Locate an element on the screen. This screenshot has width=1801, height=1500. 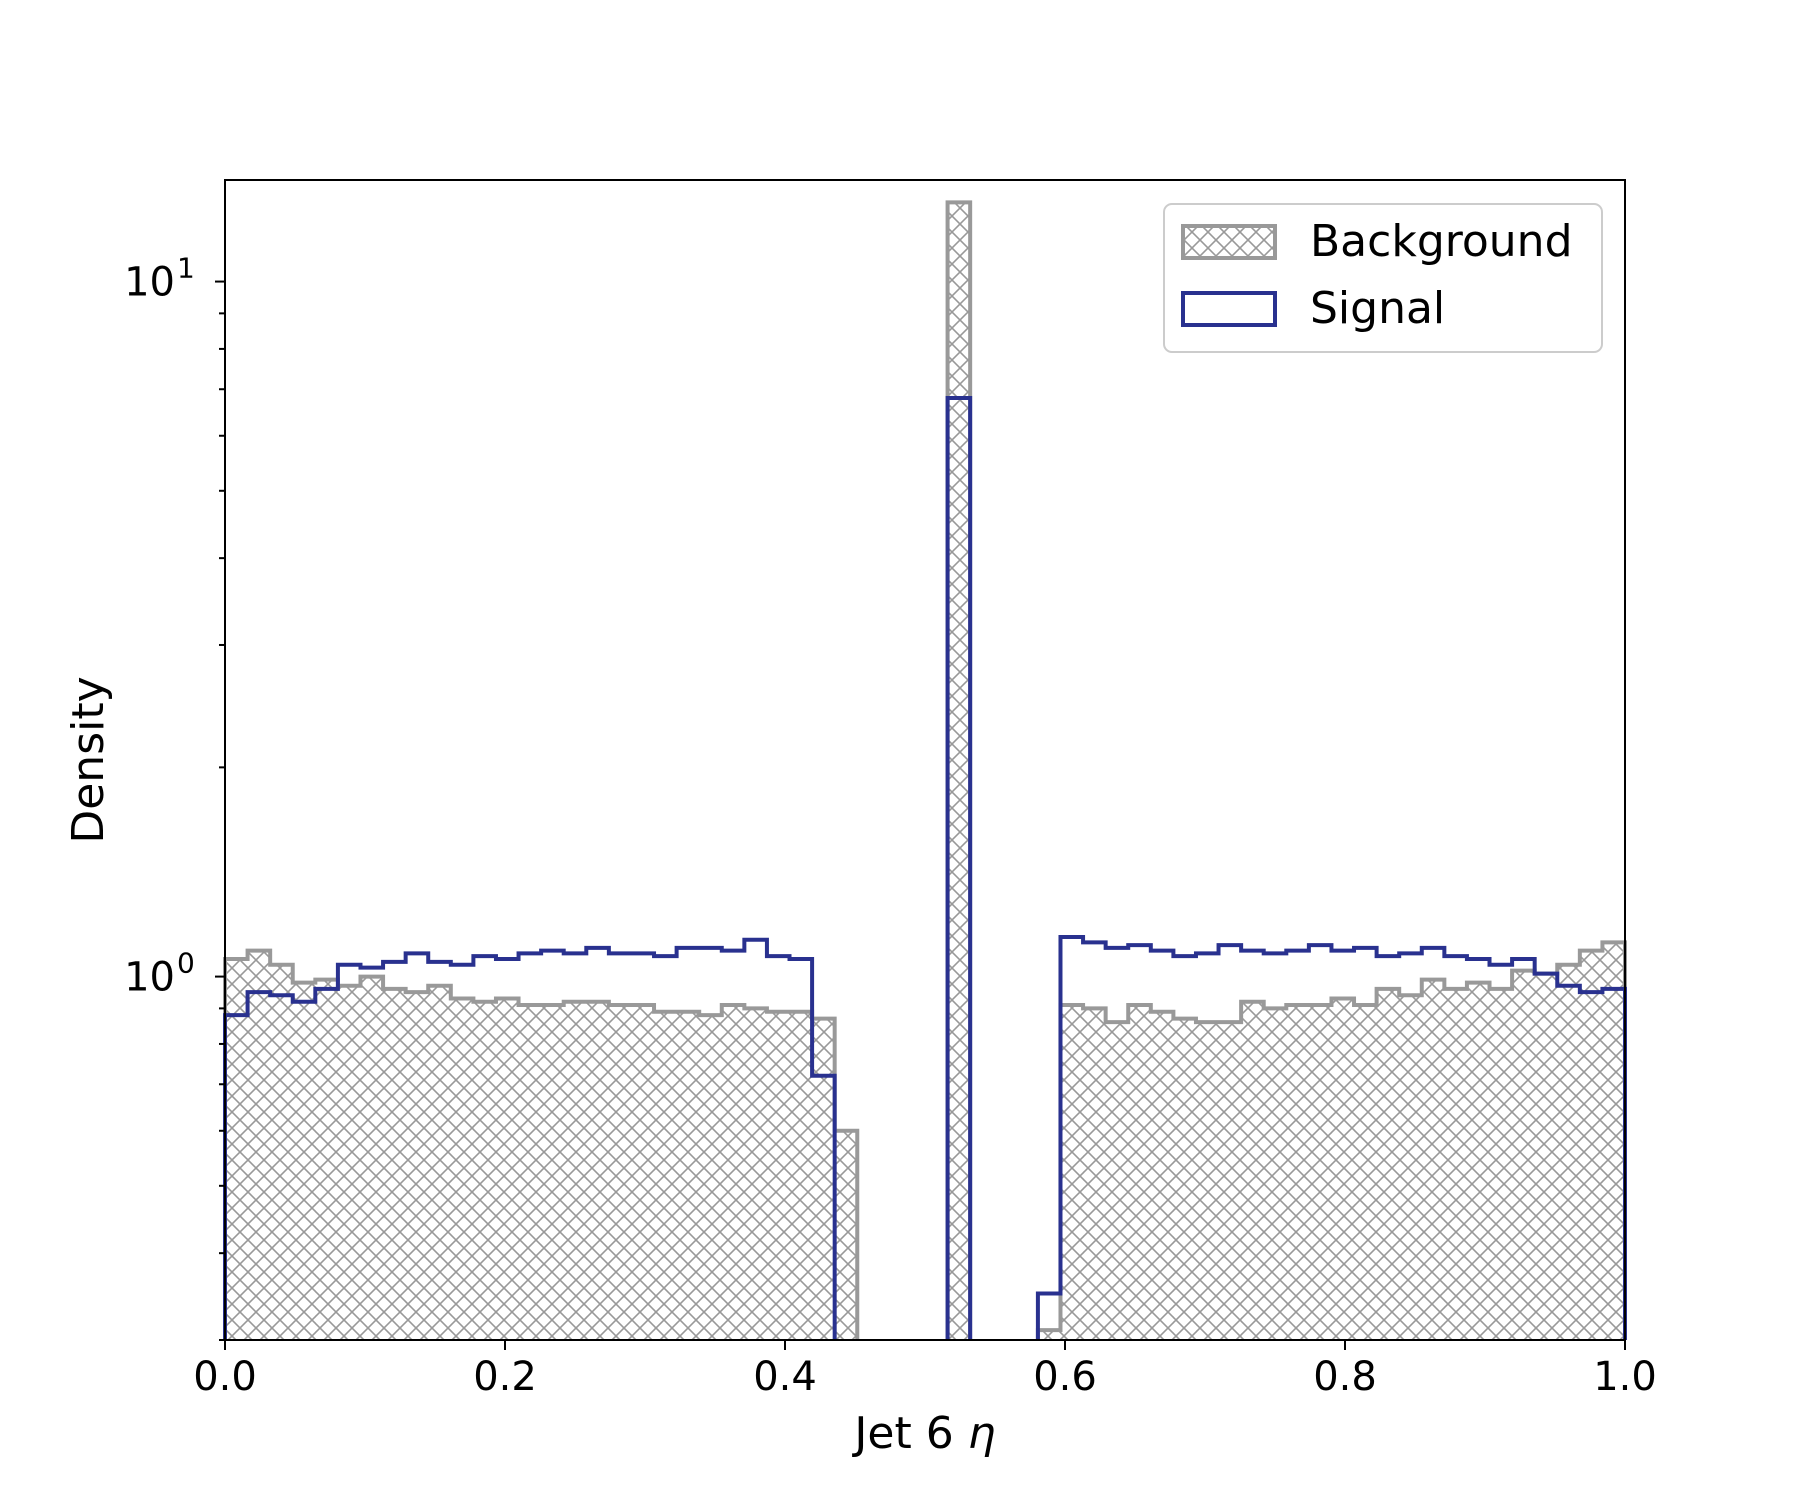
legend: Background Signal is located at coordinates (1383, 278).